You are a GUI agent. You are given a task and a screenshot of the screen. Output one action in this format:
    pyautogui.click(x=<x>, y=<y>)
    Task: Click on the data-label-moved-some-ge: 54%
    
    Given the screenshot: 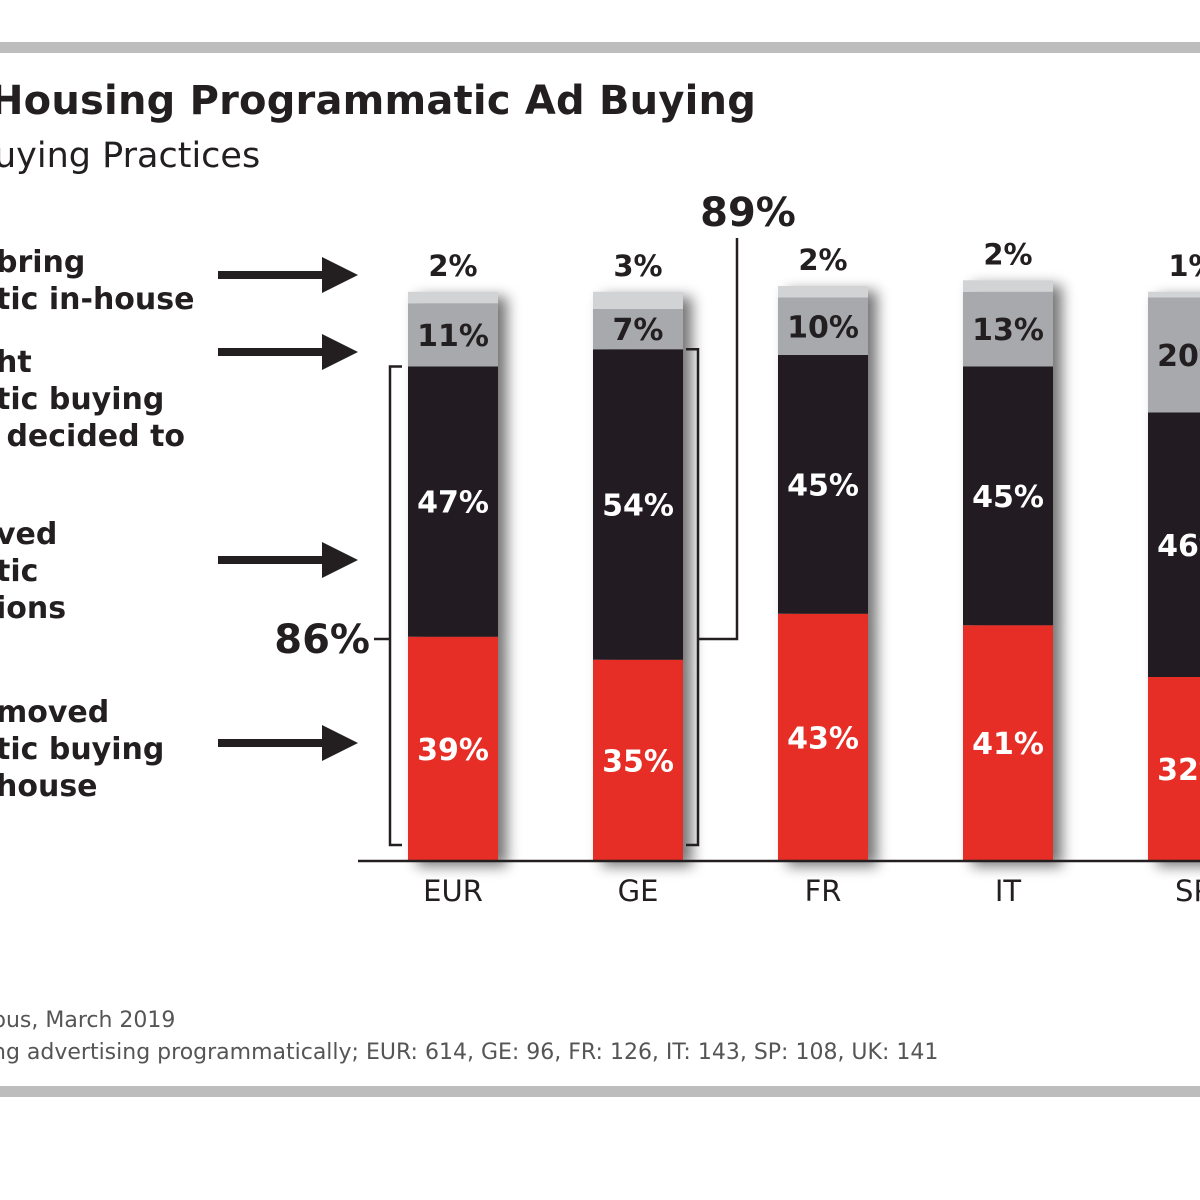 What is the action you would take?
    pyautogui.click(x=638, y=506)
    